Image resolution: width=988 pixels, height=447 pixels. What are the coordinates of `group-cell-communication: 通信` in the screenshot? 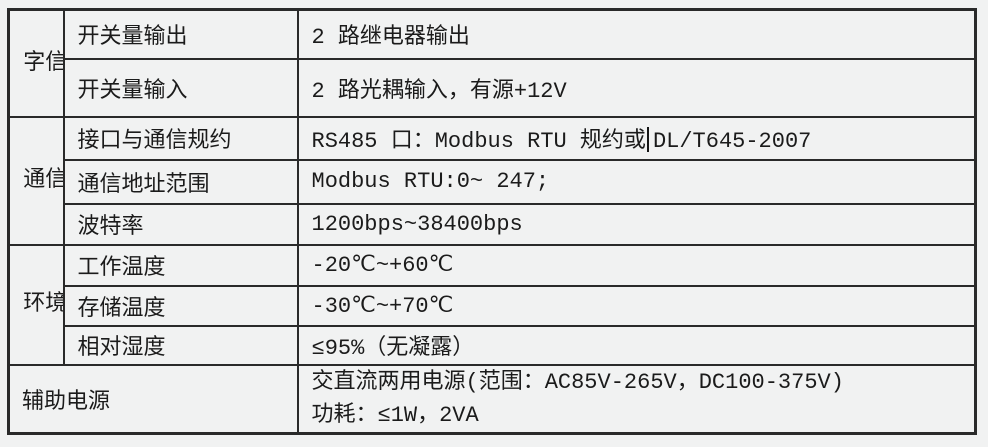 It's located at (36, 180).